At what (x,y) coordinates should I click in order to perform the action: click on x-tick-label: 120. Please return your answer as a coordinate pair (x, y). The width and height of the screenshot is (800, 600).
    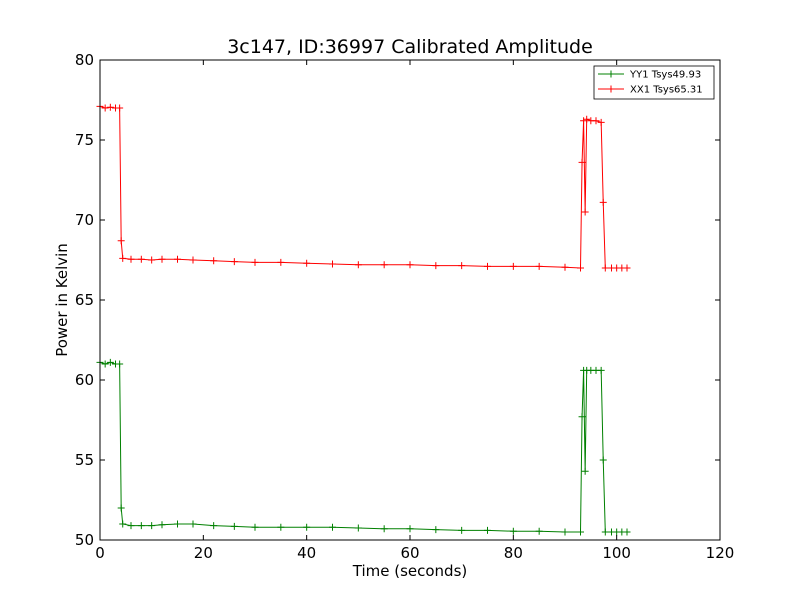
    Looking at the image, I should click on (720, 553).